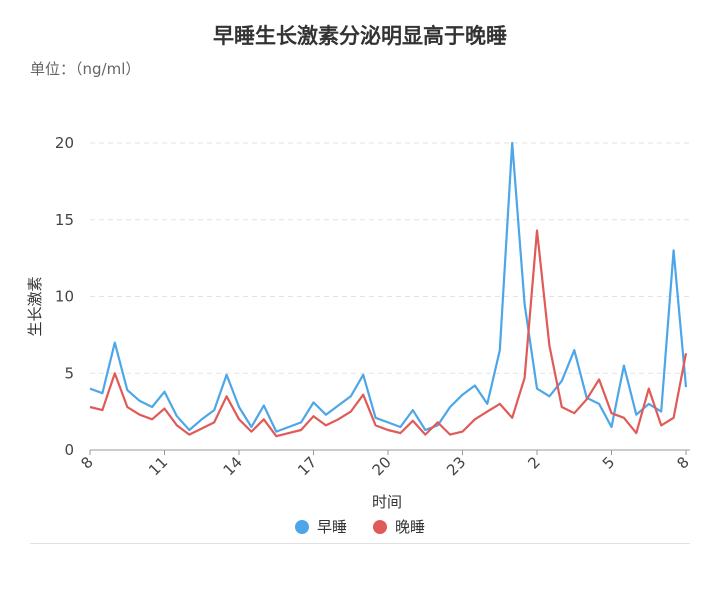  What do you see at coordinates (456, 466) in the screenshot?
I see `x-tick-label: 23` at bounding box center [456, 466].